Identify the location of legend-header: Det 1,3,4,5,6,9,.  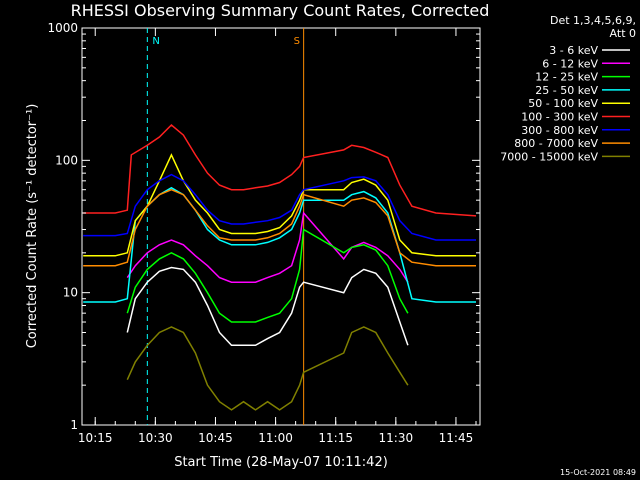
(593, 20).